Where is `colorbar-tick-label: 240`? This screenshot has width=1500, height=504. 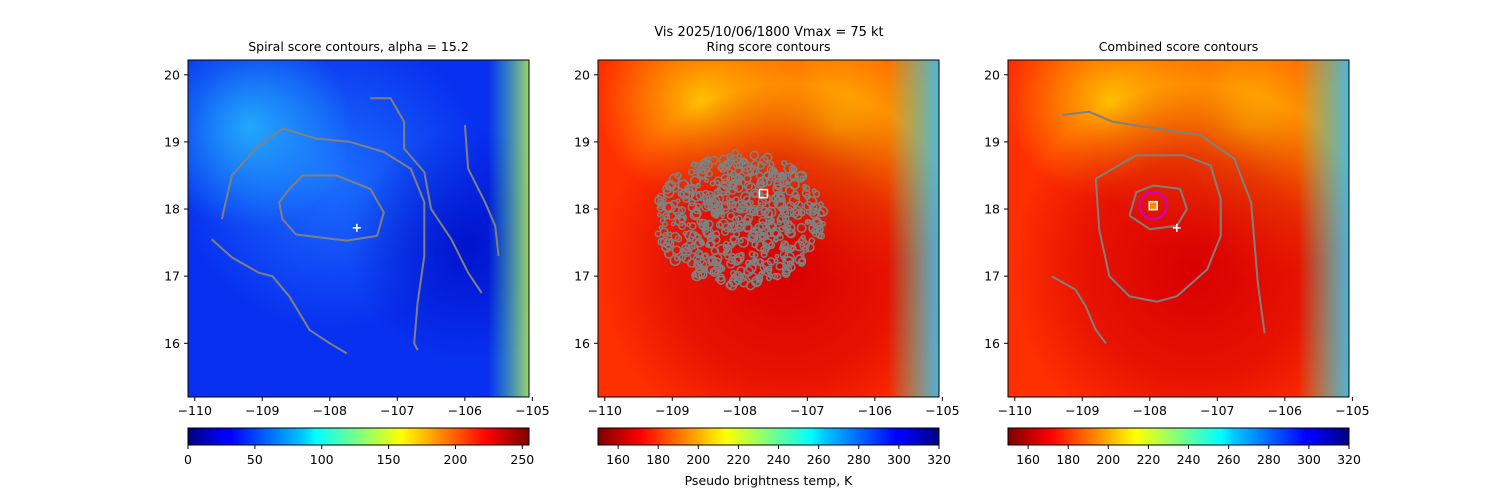
colorbar-tick-label: 240 is located at coordinates (1189, 459).